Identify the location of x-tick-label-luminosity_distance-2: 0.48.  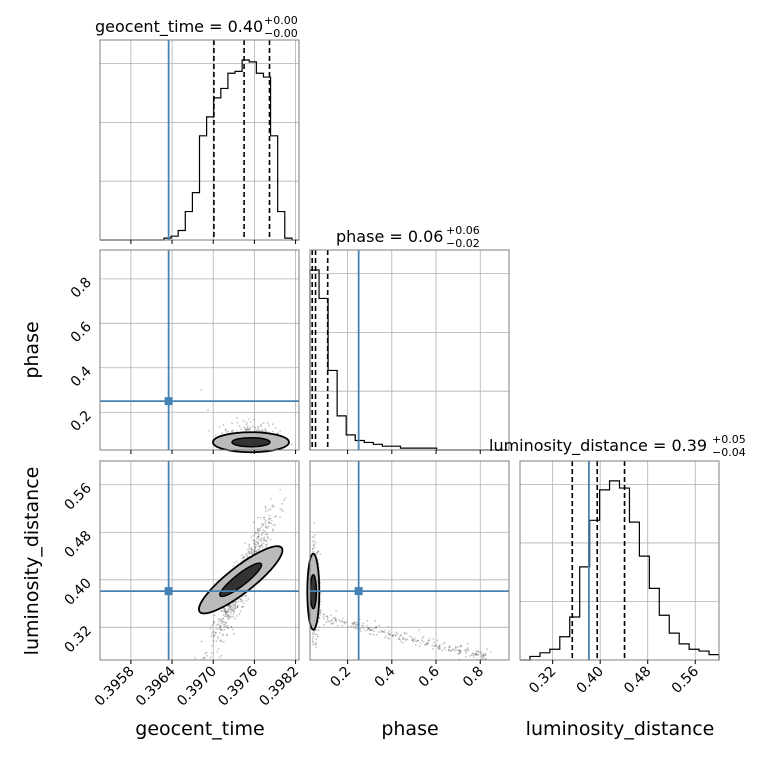
(637, 680).